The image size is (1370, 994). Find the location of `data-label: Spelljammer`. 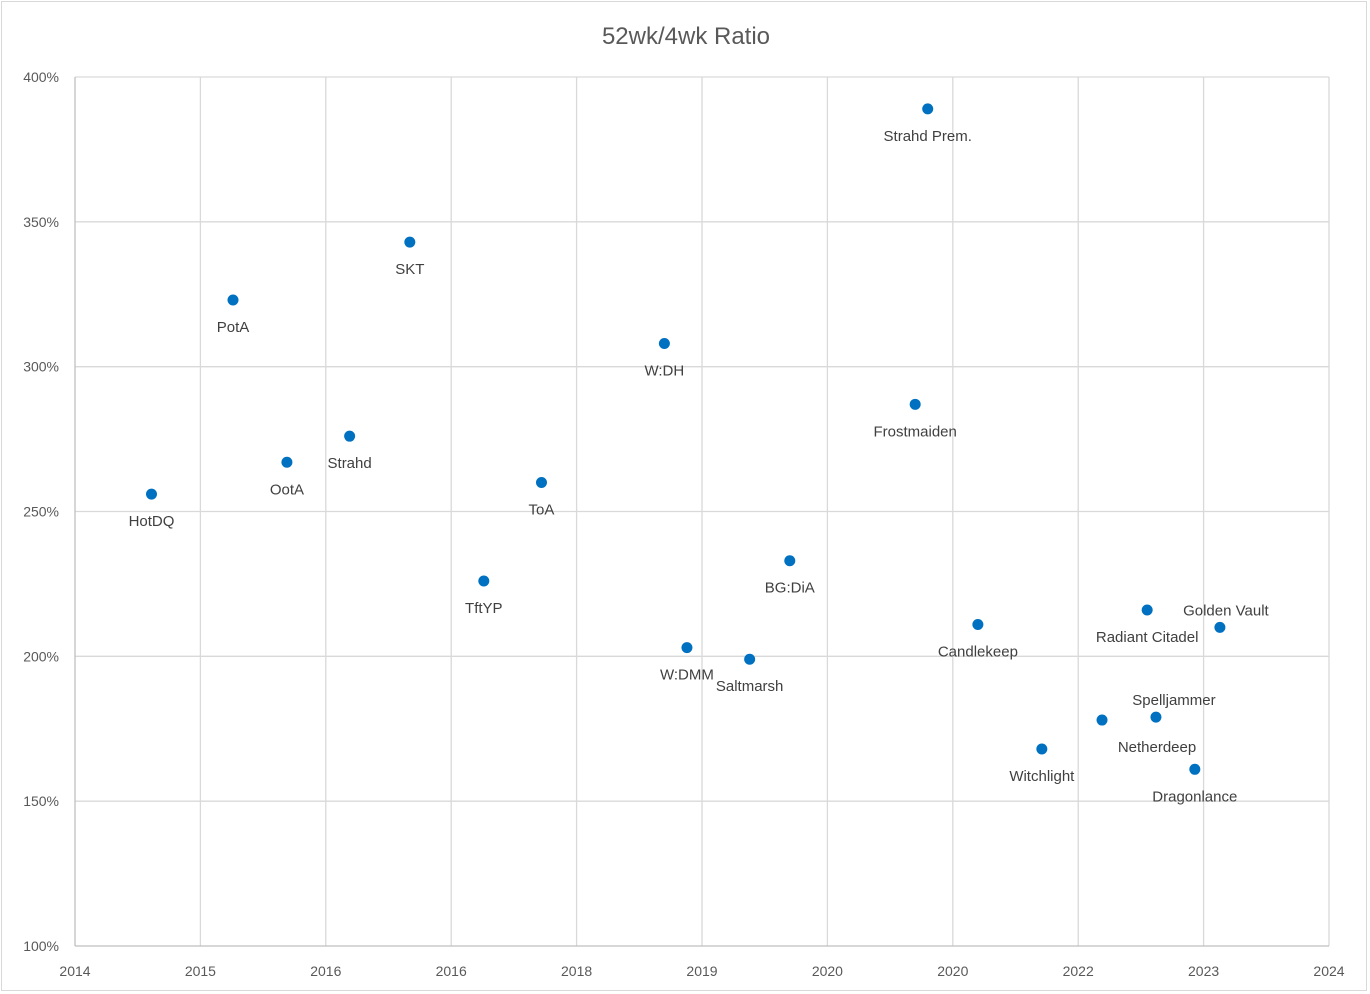

data-label: Spelljammer is located at coordinates (1173, 700).